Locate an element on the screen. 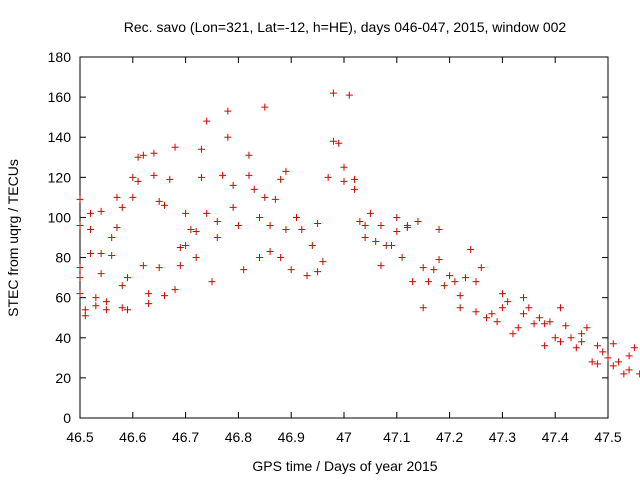 The width and height of the screenshot is (640, 480). x-tick-label: 47.2 is located at coordinates (449, 437).